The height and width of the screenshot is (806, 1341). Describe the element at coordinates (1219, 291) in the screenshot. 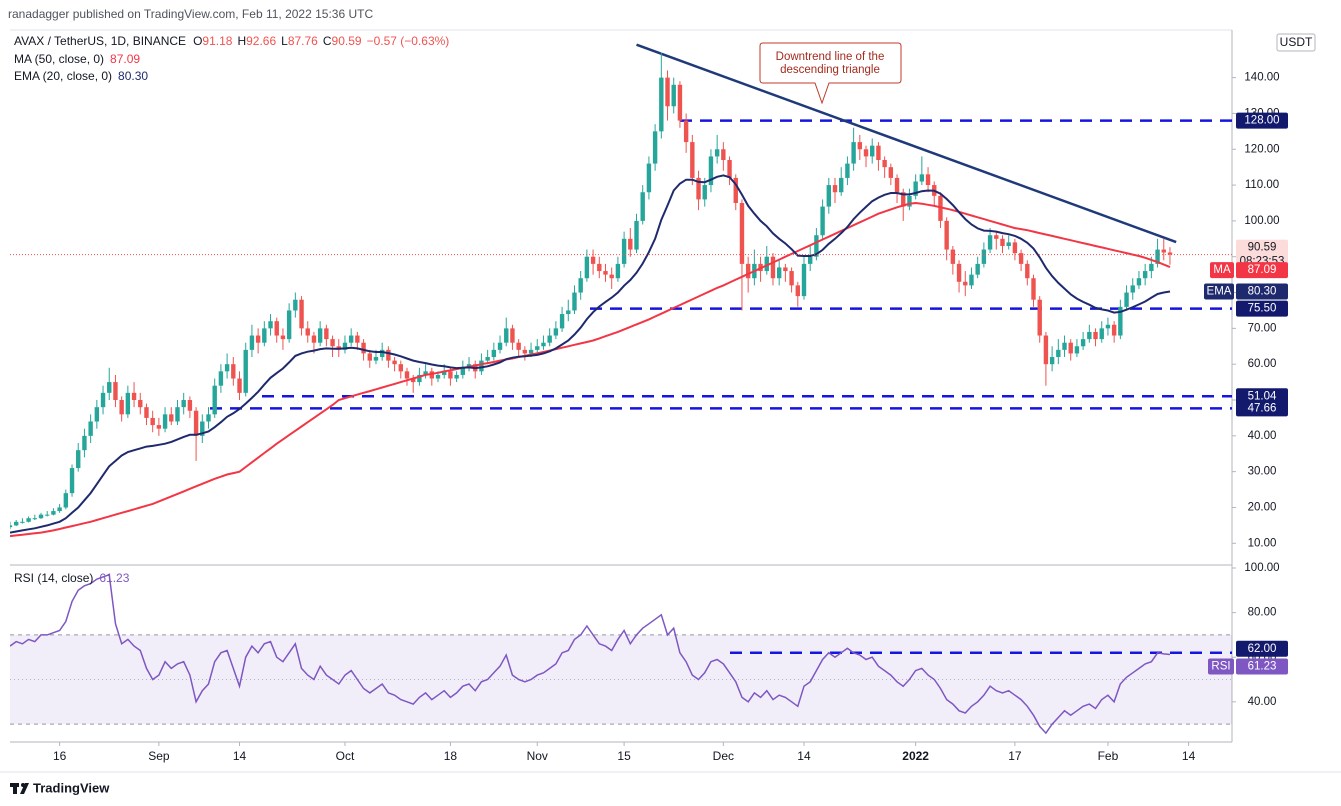

I see `ema-tag-name-bg` at that location.